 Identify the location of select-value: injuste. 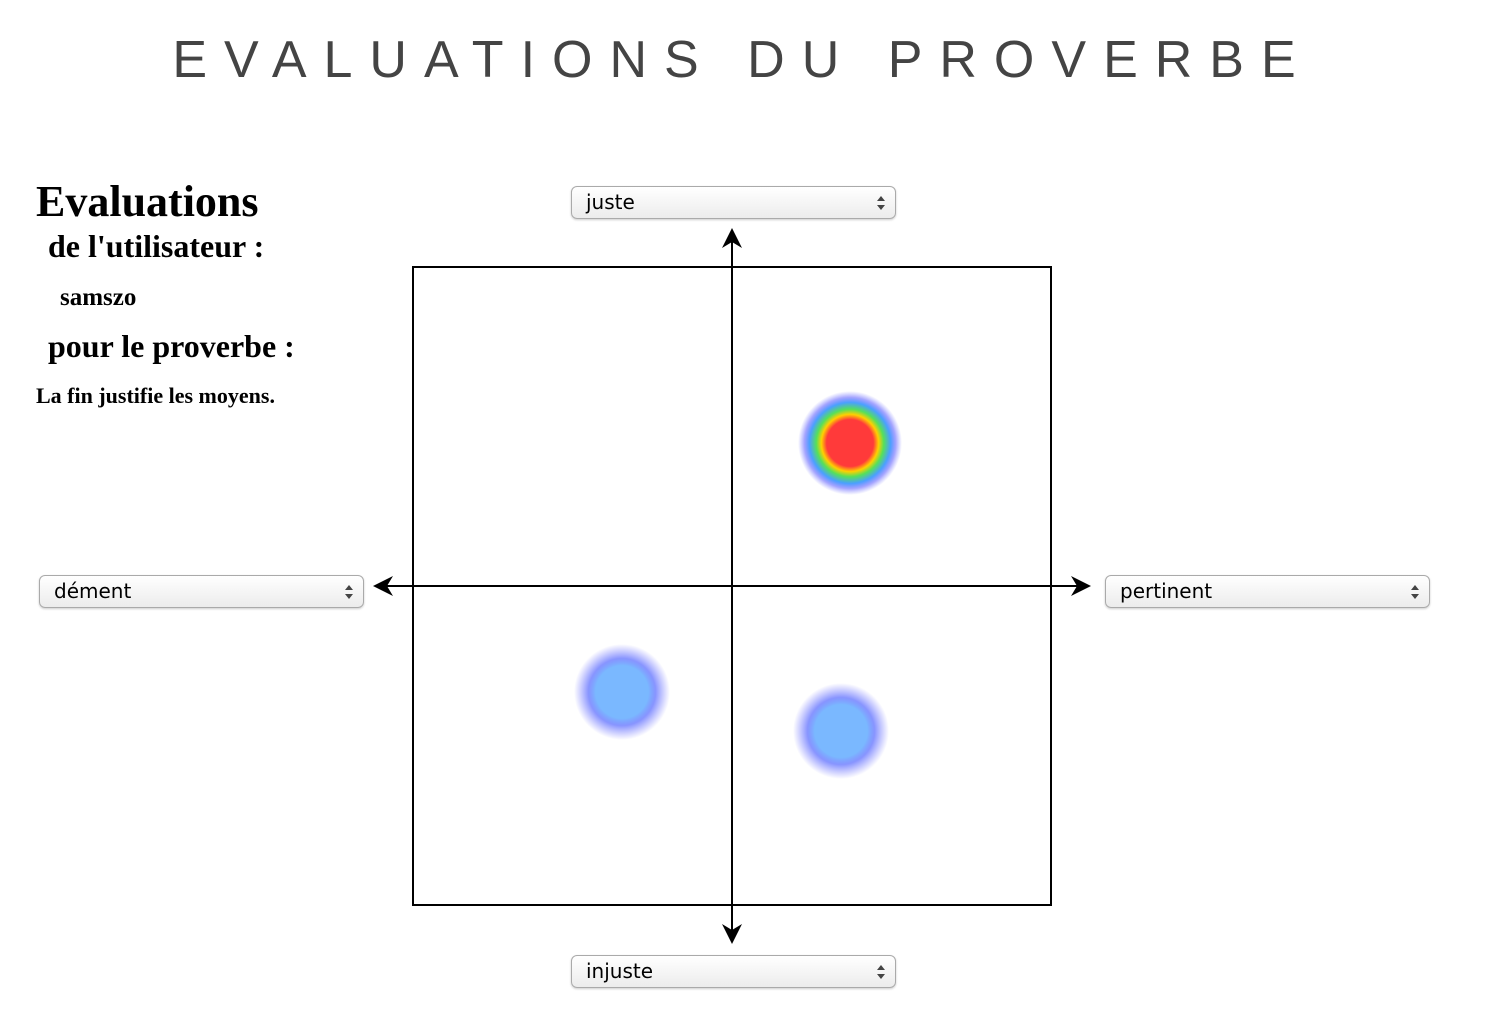
(620, 971).